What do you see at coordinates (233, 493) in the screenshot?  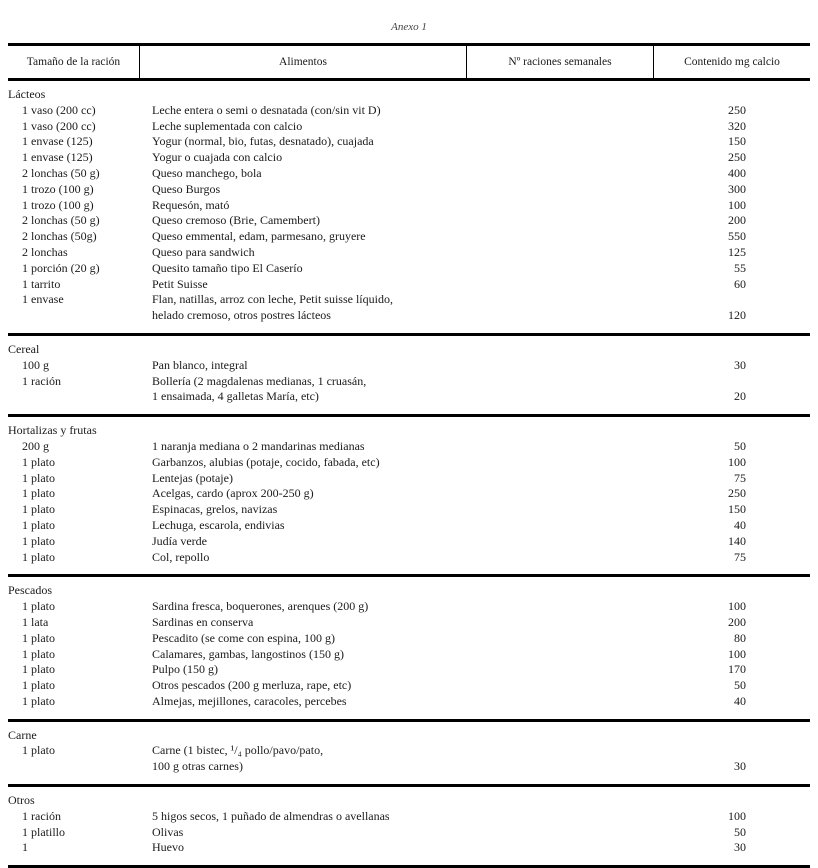 I see `food-description: Acelgas, cardo (aprox 200-250 g)` at bounding box center [233, 493].